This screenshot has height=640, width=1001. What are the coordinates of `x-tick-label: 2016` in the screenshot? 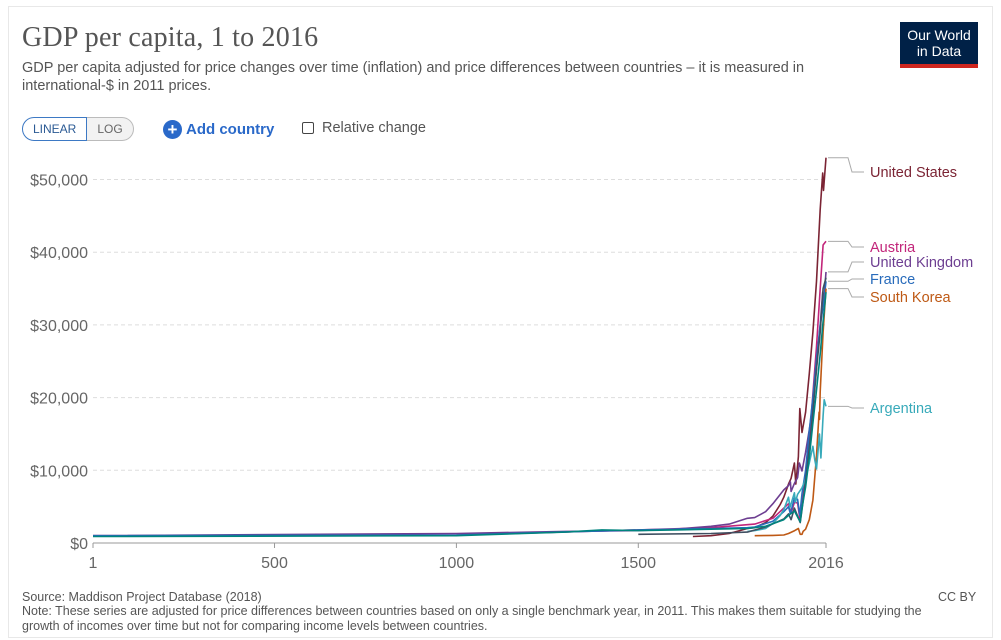 It's located at (826, 563).